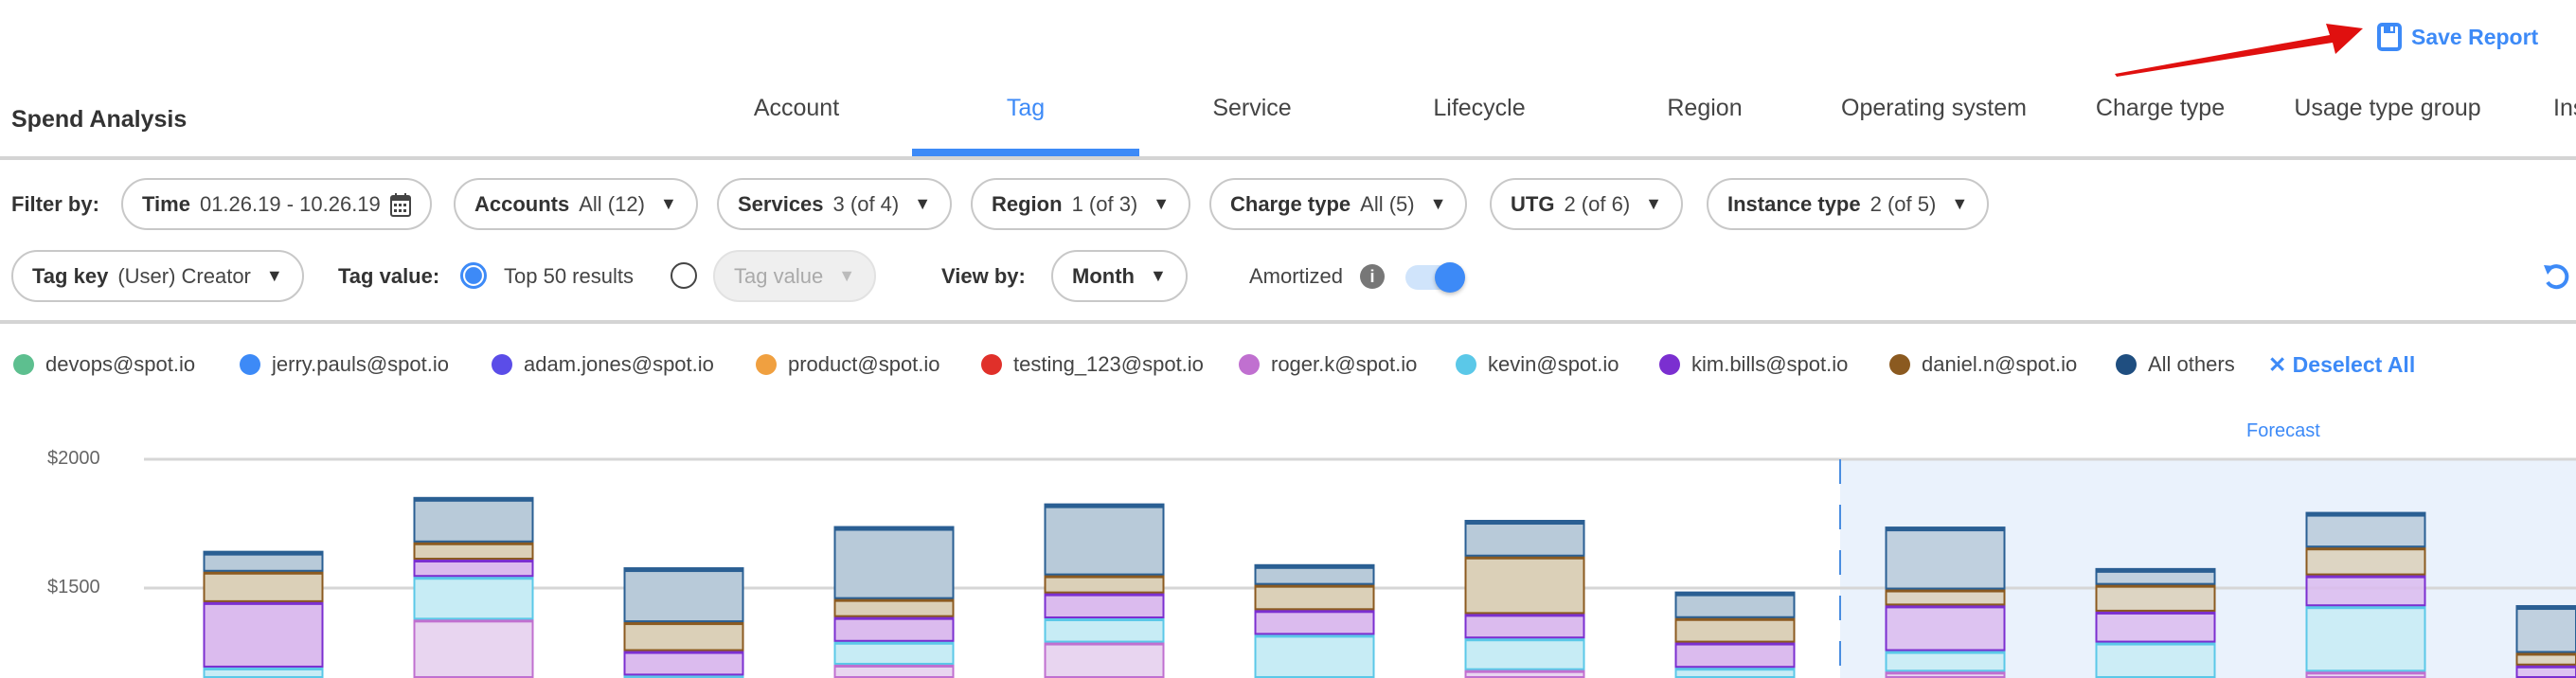 Image resolution: width=2576 pixels, height=678 pixels. Describe the element at coordinates (1288, 158) in the screenshot. I see `tabs-divider` at that location.